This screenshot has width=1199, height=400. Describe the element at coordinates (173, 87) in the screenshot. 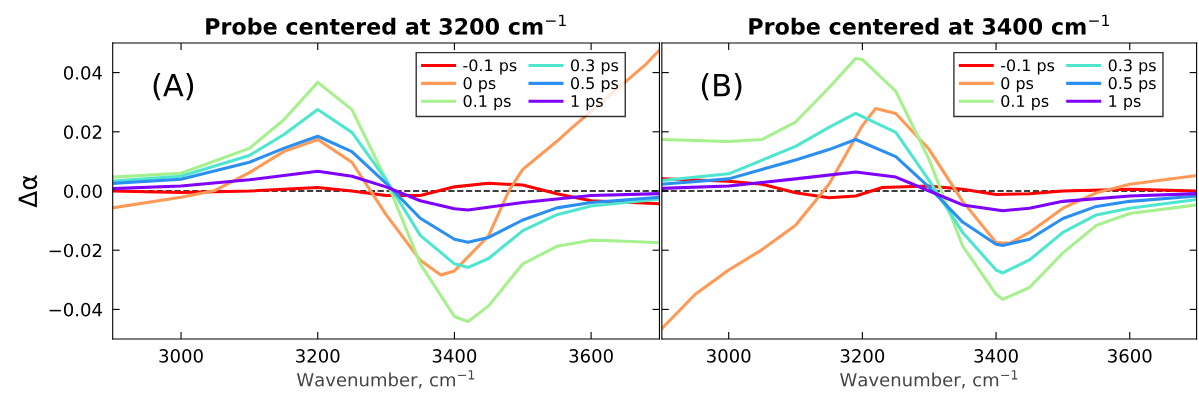

I see `annotation: (A)` at that location.